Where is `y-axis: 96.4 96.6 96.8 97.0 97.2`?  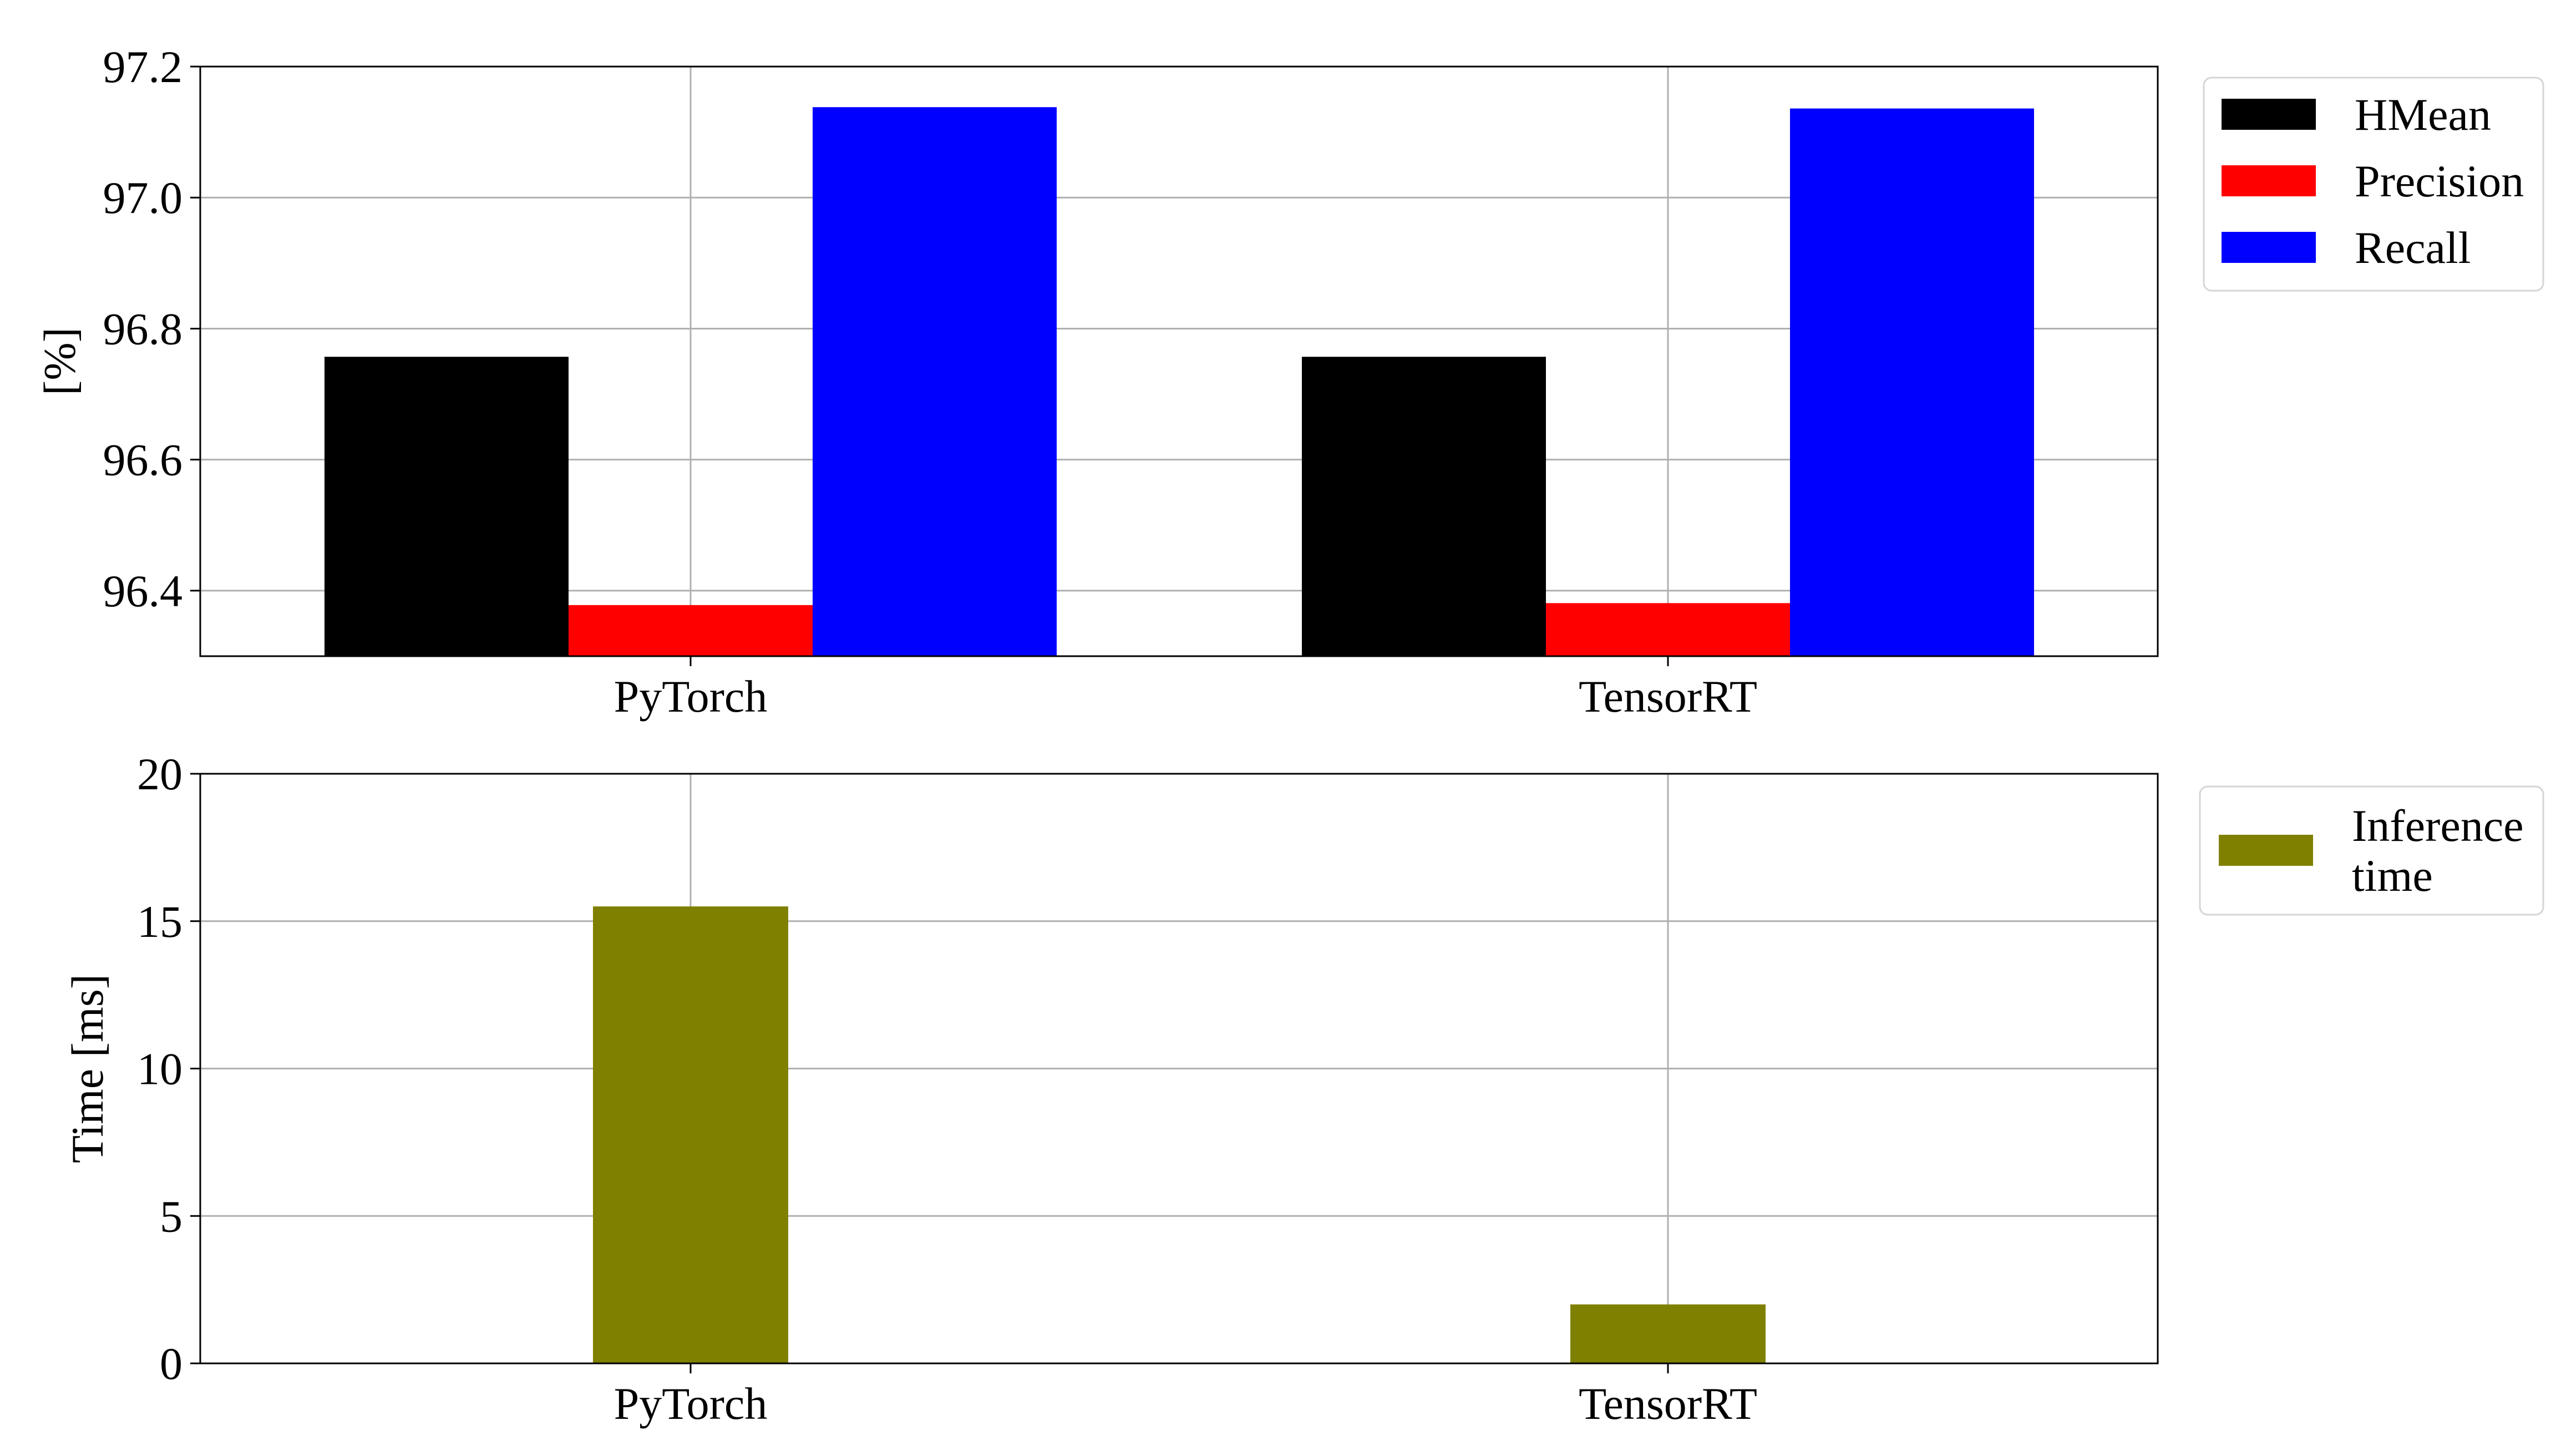 y-axis: 96.4 96.6 96.8 97.0 97.2 is located at coordinates (151, 329).